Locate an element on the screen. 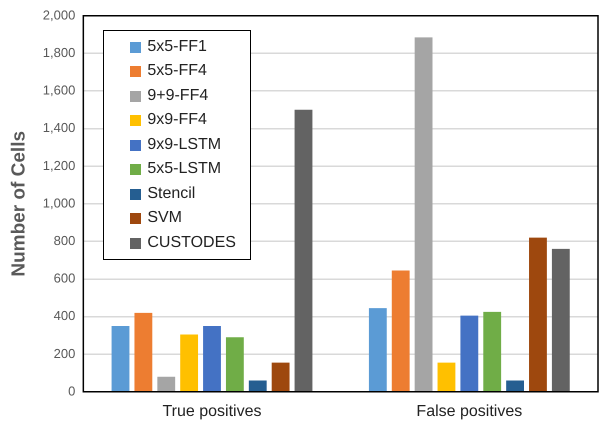 The height and width of the screenshot is (435, 600). y-tick-label: 200 is located at coordinates (65, 353).